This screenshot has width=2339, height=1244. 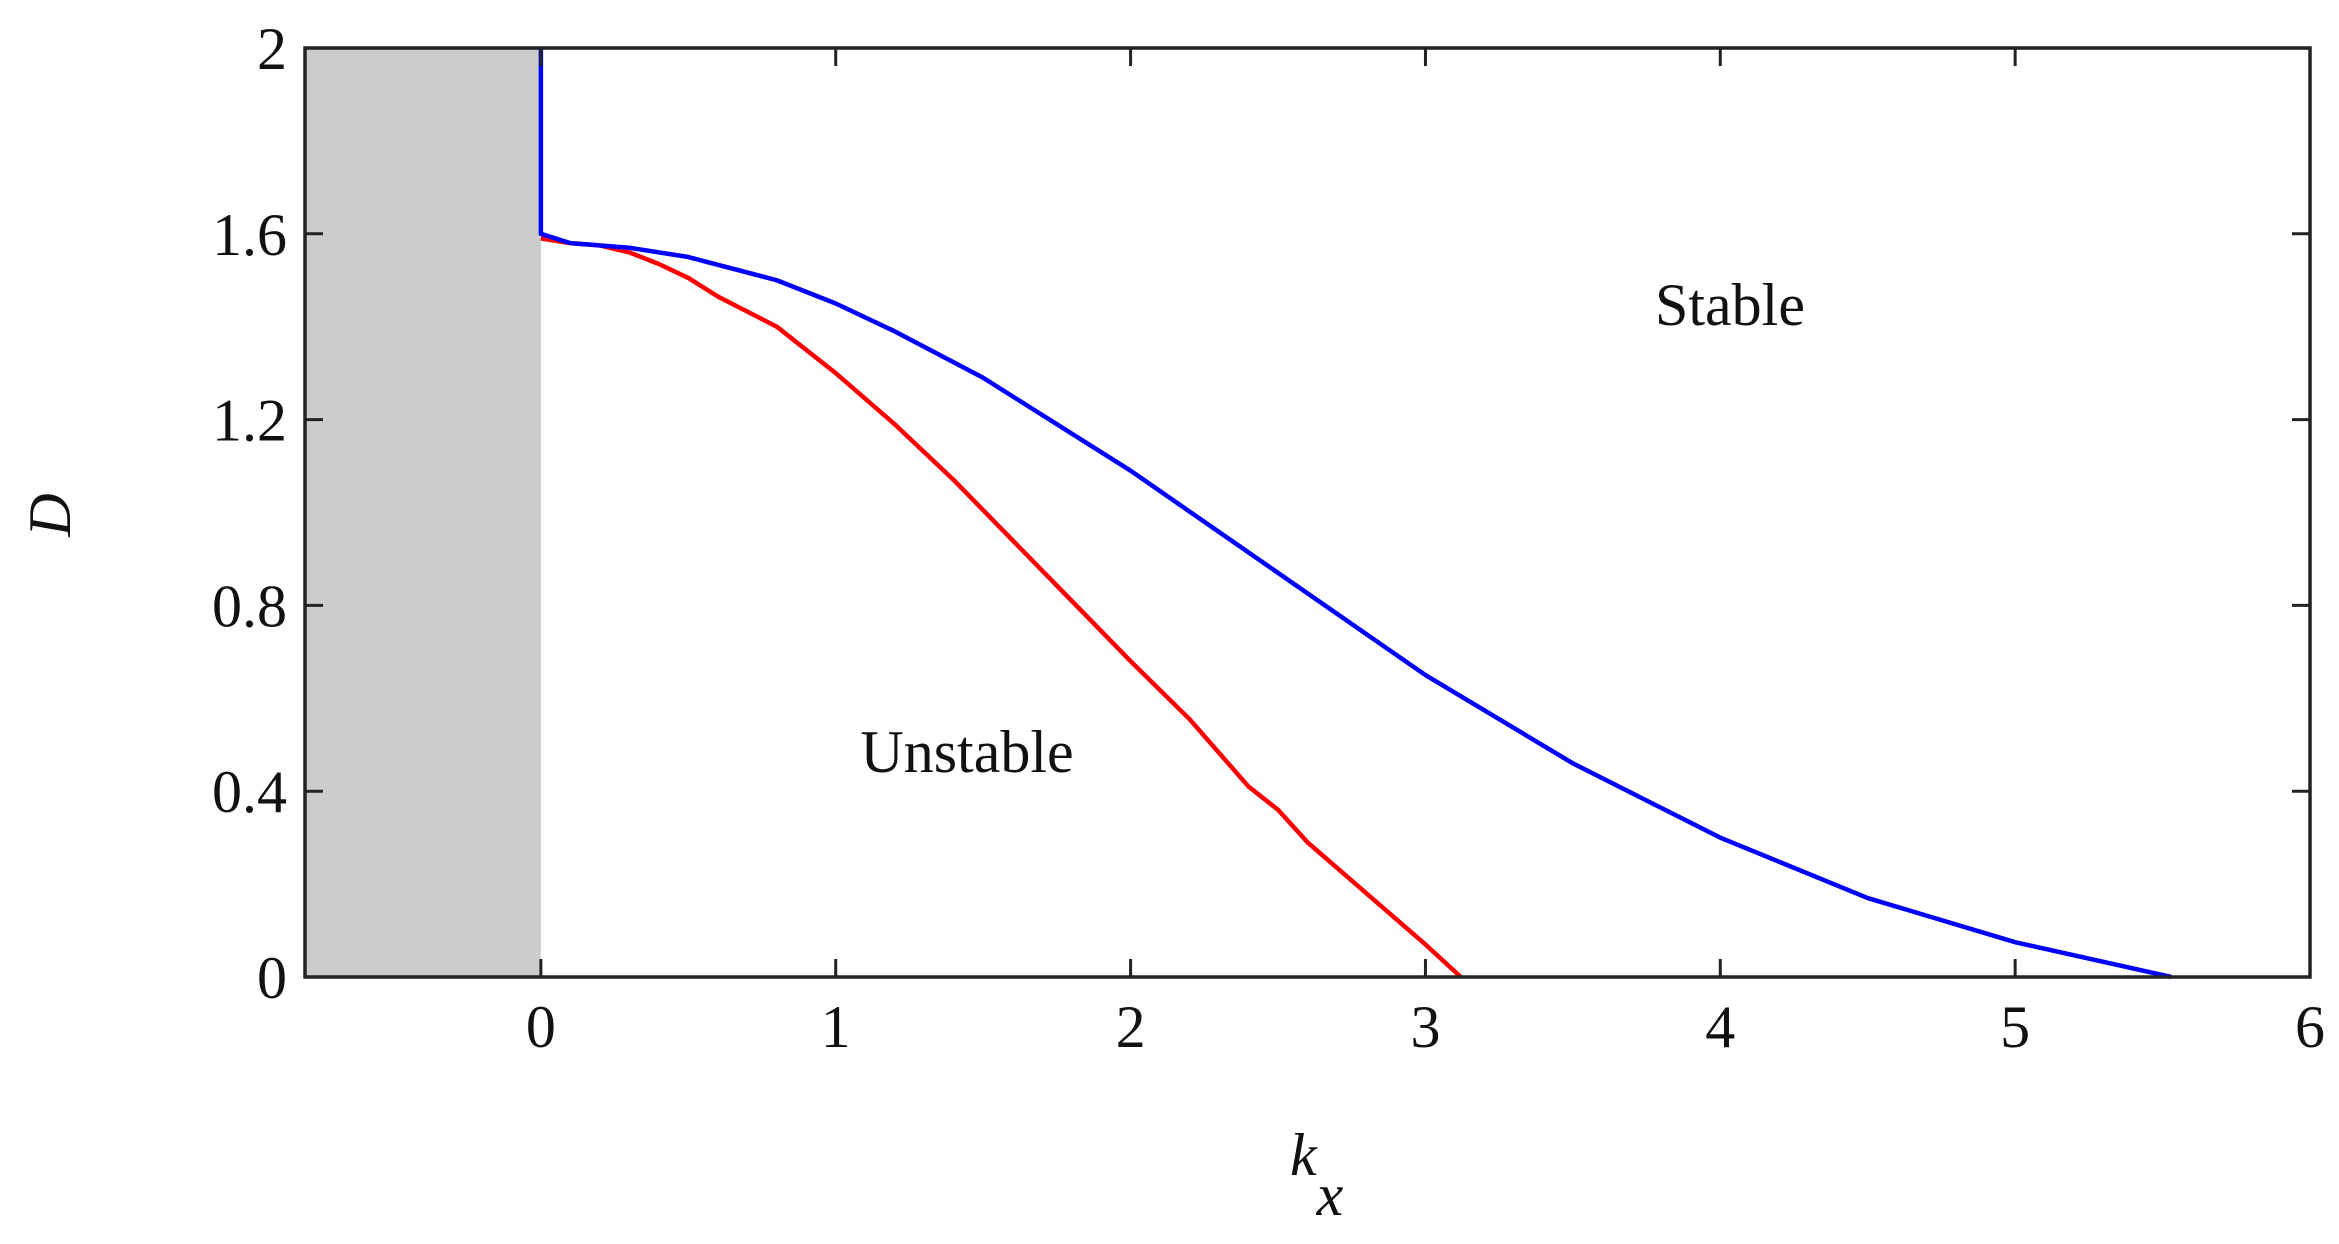 I want to click on x-tick-label: 2, so click(x=1131, y=1027).